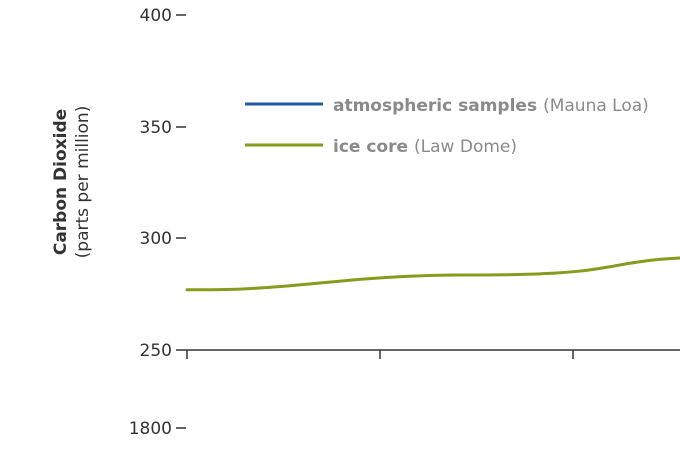  Describe the element at coordinates (435, 106) in the screenshot. I see `legend-label-atmospheric: atmospheric samples` at that location.